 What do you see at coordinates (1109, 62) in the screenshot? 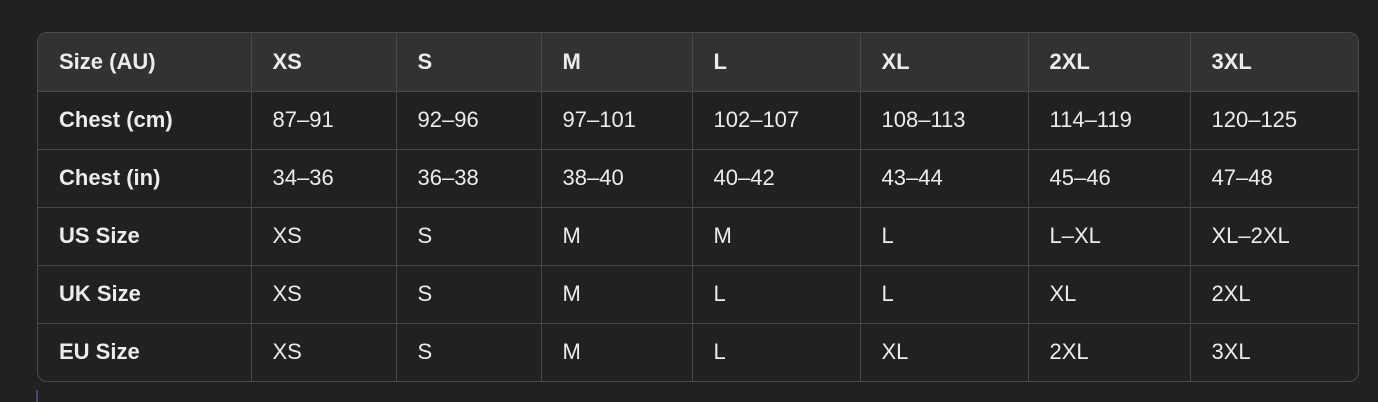
I see `column-header: 2XL` at bounding box center [1109, 62].